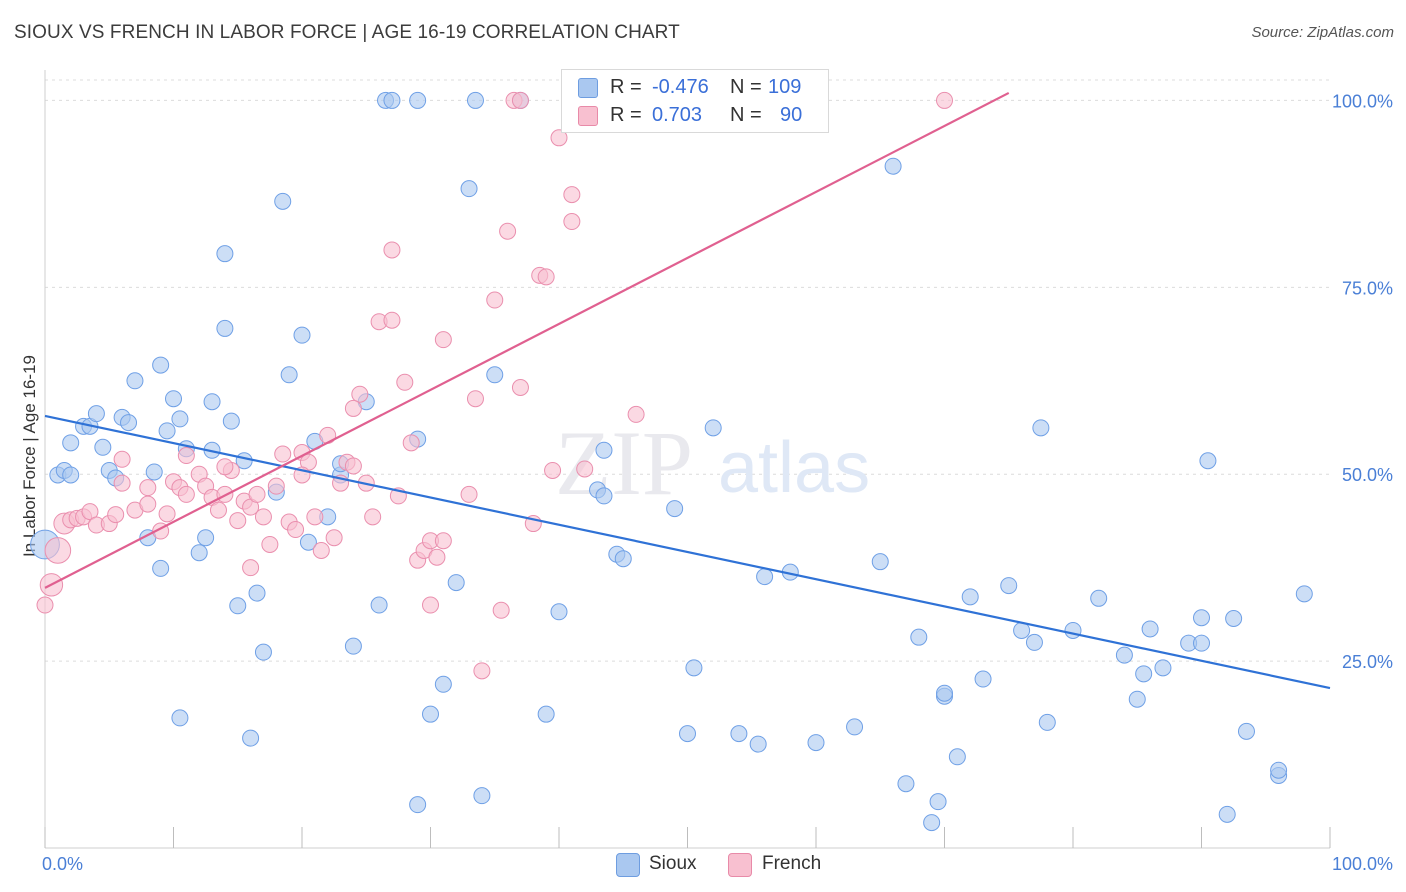 The image size is (1406, 892). Describe the element at coordinates (1367, 475) in the screenshot. I see `y-tick-label: 50.0%` at that location.